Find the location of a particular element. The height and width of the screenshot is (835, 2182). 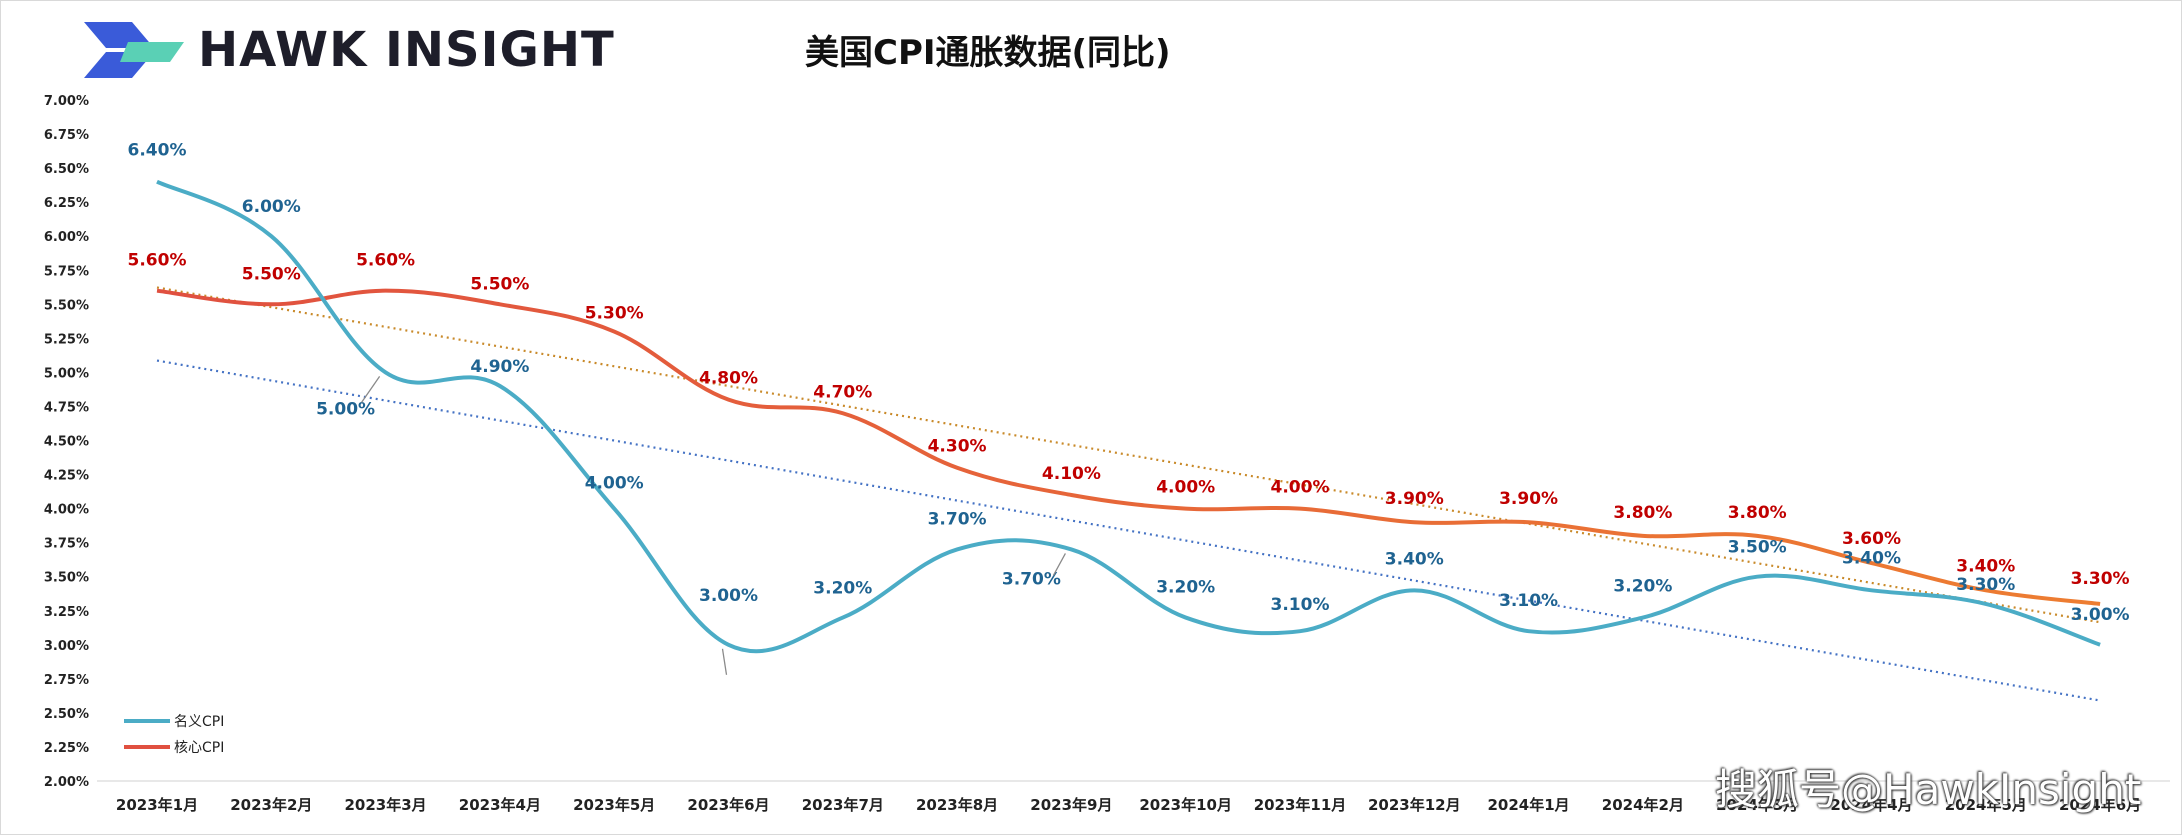

legend-label-core: 核心CPI is located at coordinates (199, 748).